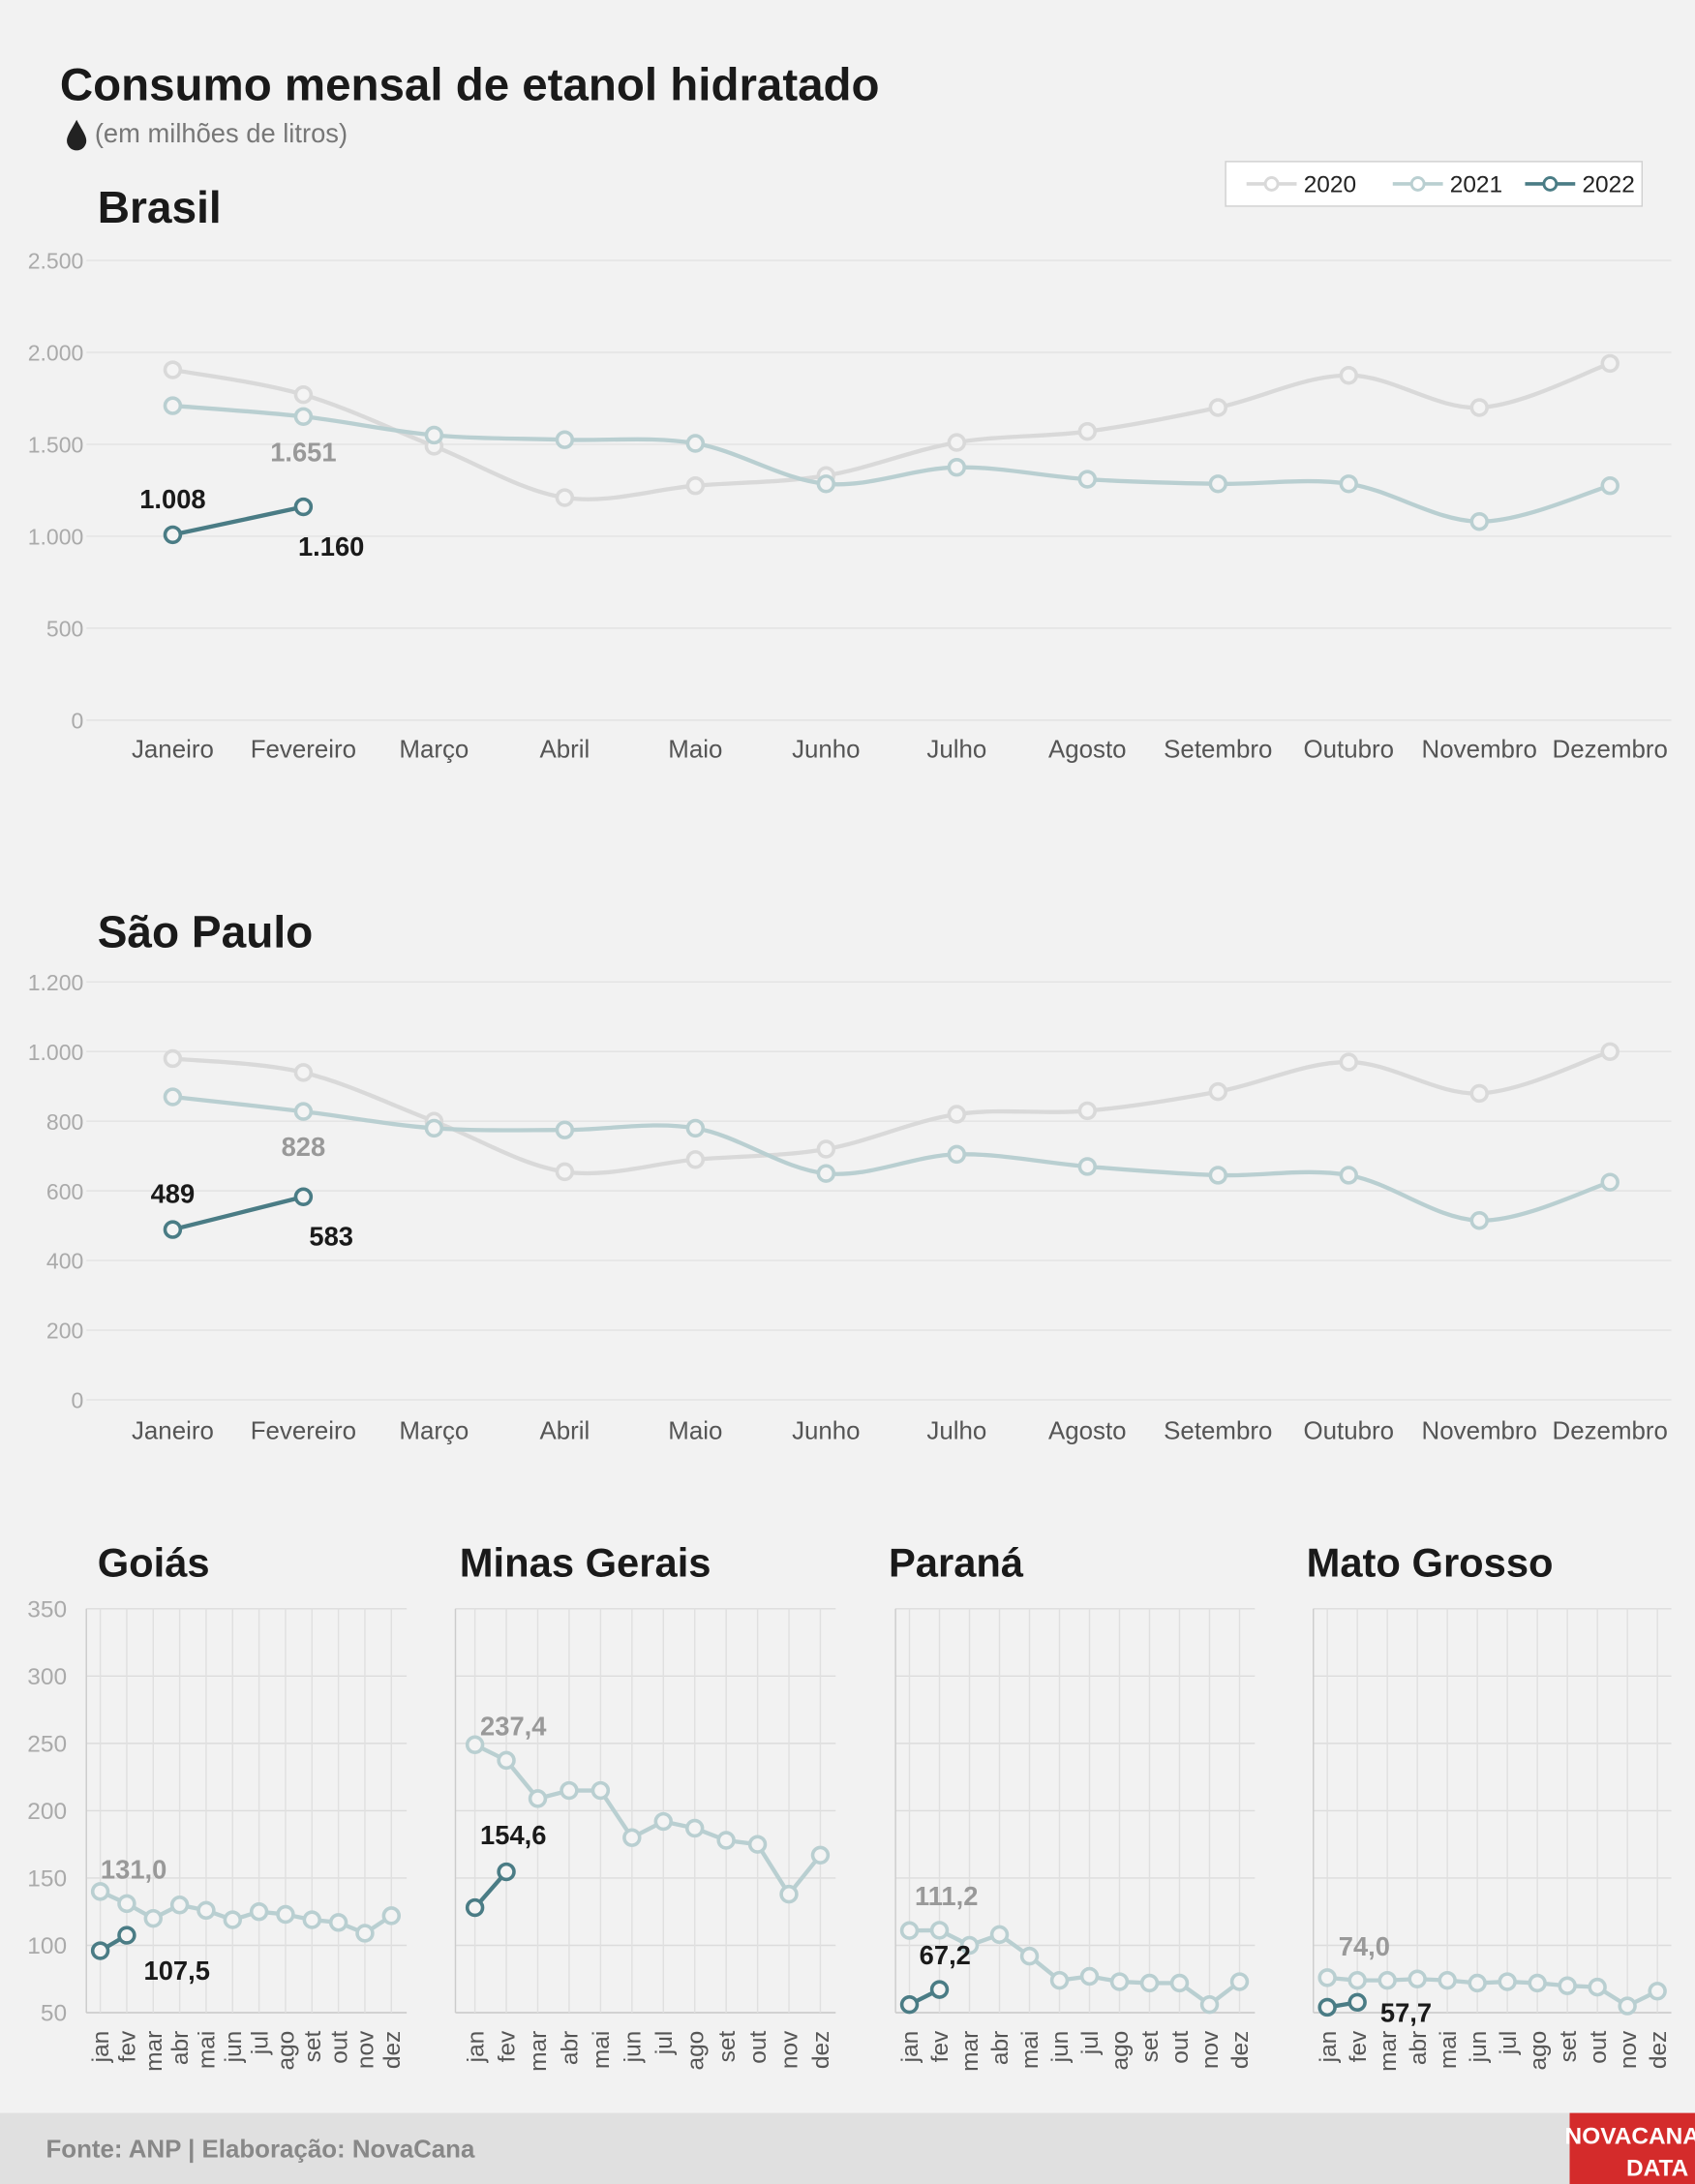 The image size is (1695, 2184). Describe the element at coordinates (957, 1563) in the screenshot. I see `chart-title: Paraná` at that location.